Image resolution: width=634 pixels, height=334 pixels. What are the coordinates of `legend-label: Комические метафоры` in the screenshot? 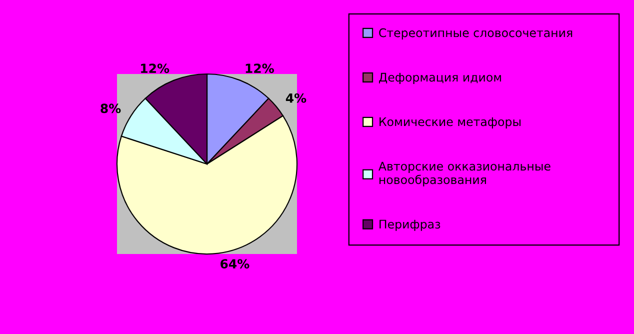 It's located at (450, 122).